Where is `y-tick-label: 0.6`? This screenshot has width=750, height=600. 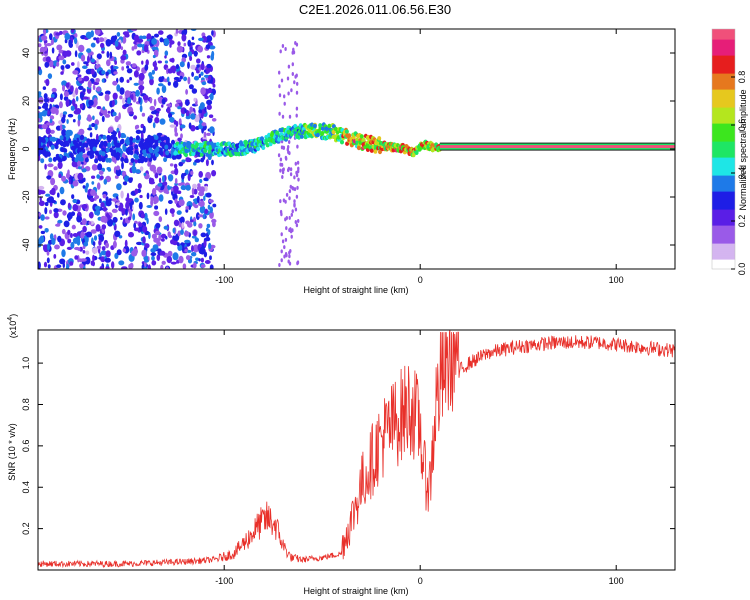
y-tick-label: 0.6 is located at coordinates (26, 446).